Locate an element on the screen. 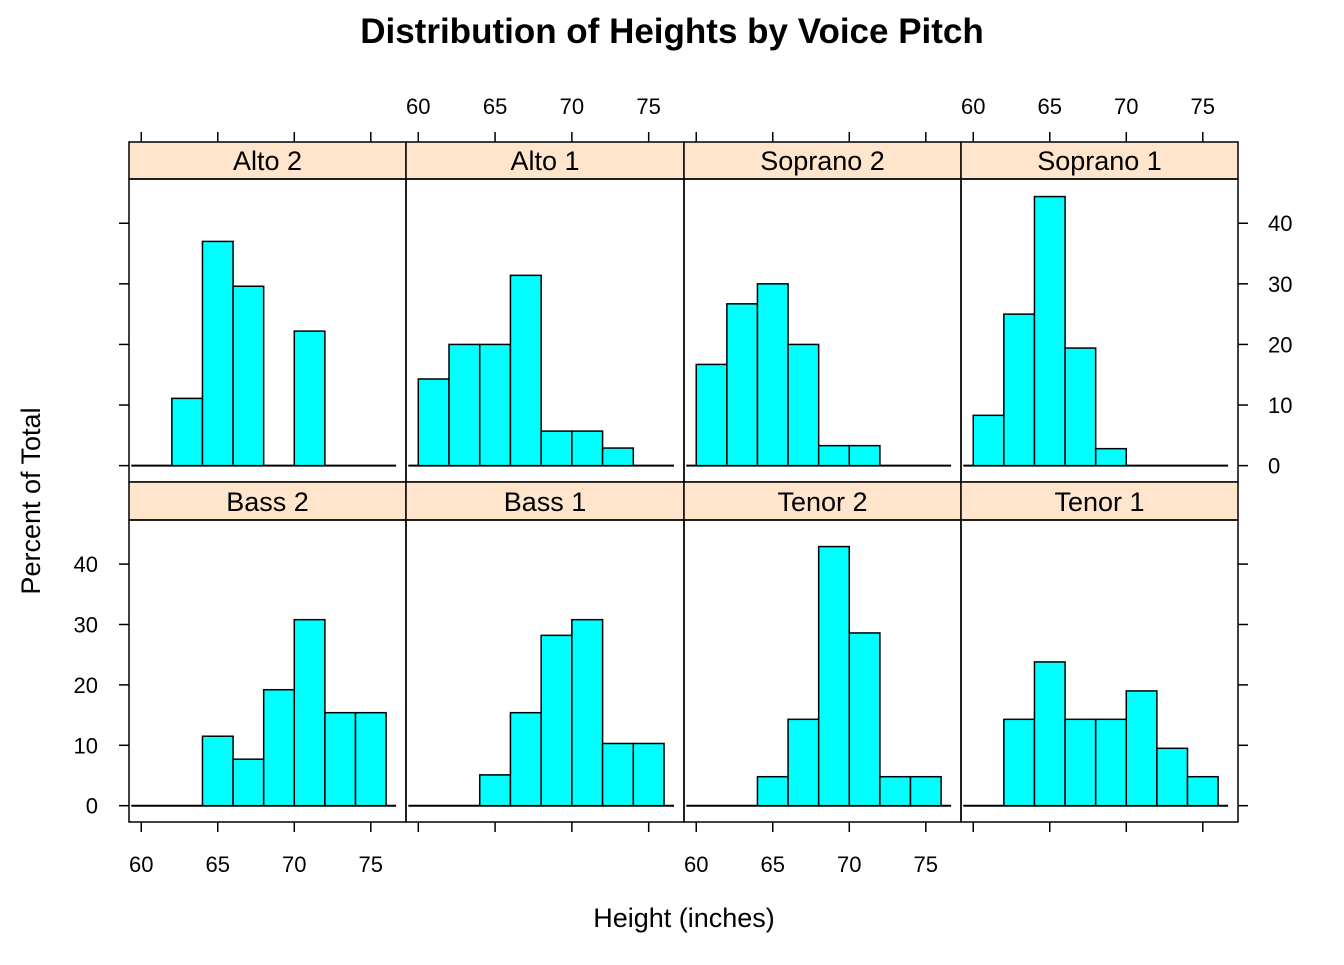 Image resolution: width=1344 pixels, height=965 pixels. panel-alto-1: Alto 1 60 65 70 75 is located at coordinates (545, 288).